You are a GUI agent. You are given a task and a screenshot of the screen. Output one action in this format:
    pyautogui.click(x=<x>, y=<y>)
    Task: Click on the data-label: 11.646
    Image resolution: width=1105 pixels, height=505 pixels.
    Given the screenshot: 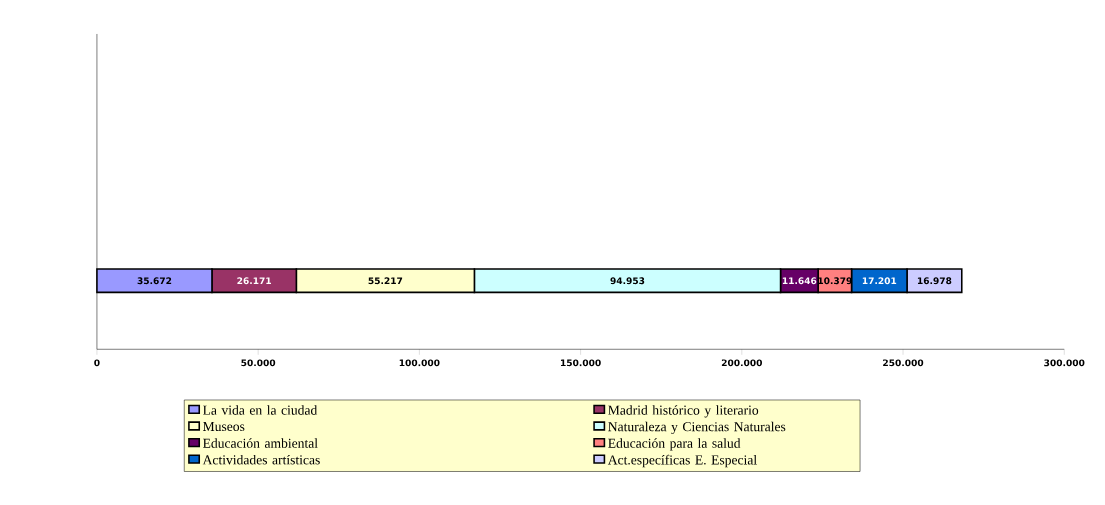 What is the action you would take?
    pyautogui.click(x=799, y=280)
    